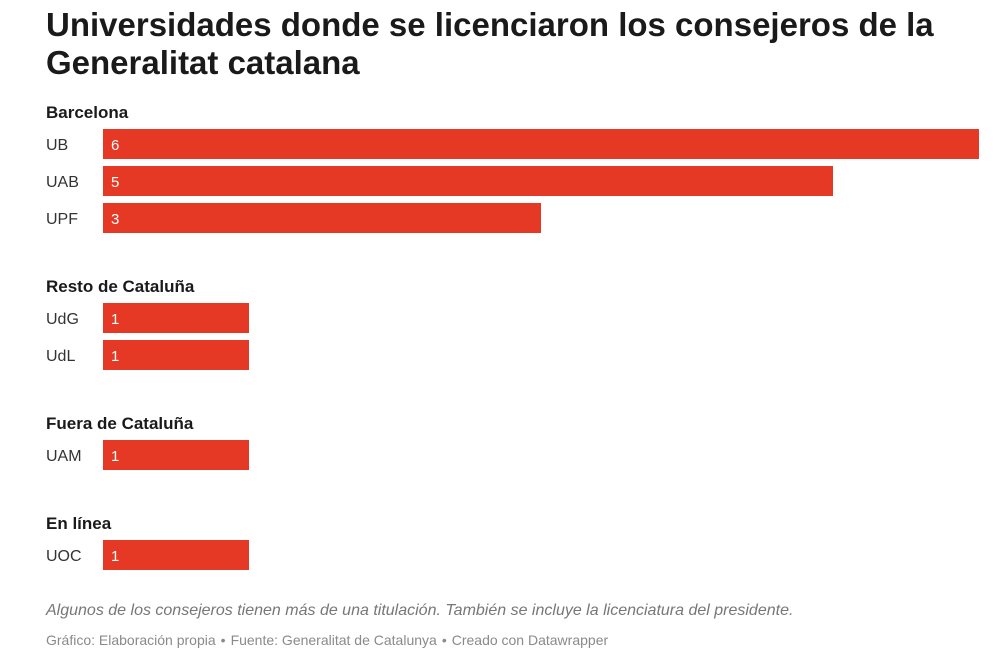 This screenshot has height=665, width=1000. Describe the element at coordinates (57, 145) in the screenshot. I see `category-label: UB` at that location.